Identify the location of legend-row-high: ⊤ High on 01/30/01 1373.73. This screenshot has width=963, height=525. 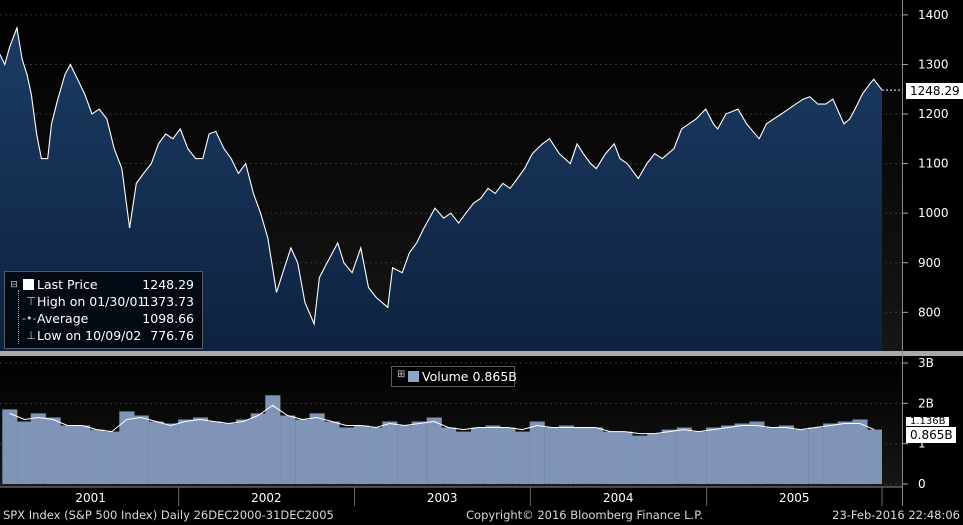
(103, 302).